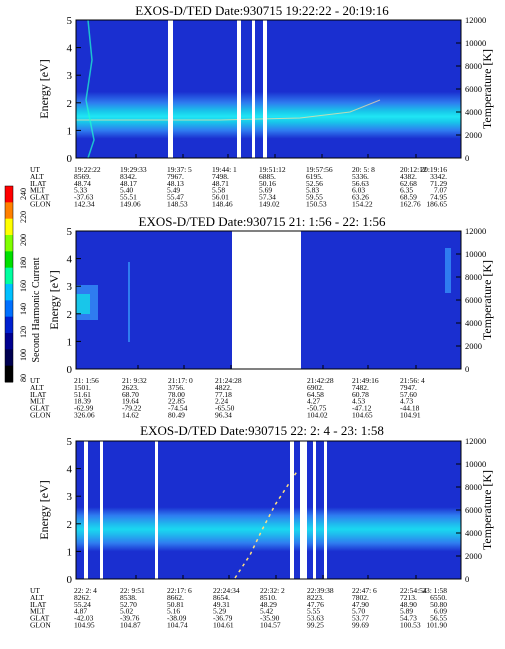  What do you see at coordinates (410, 408) in the screenshot?
I see `table-cell: -44.18` at bounding box center [410, 408].